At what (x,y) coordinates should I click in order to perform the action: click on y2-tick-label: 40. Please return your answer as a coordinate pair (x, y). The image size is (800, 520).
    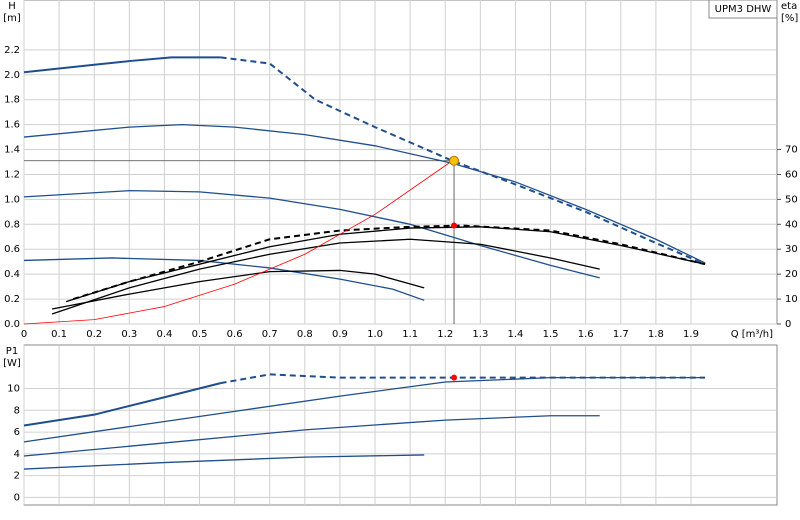
    Looking at the image, I should click on (791, 224).